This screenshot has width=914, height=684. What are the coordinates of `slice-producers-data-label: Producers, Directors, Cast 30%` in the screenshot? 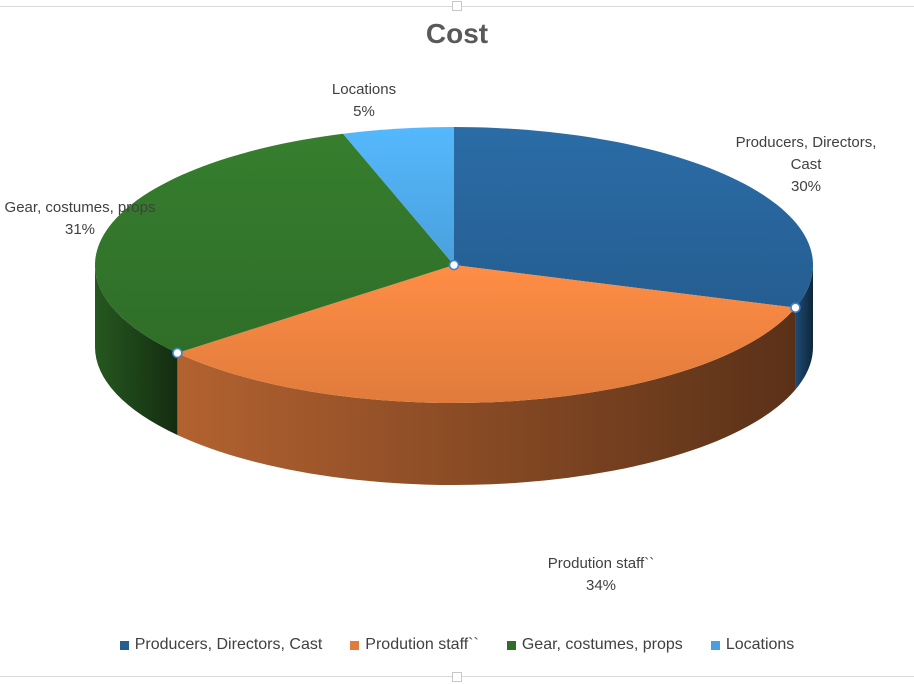 It's located at (806, 164).